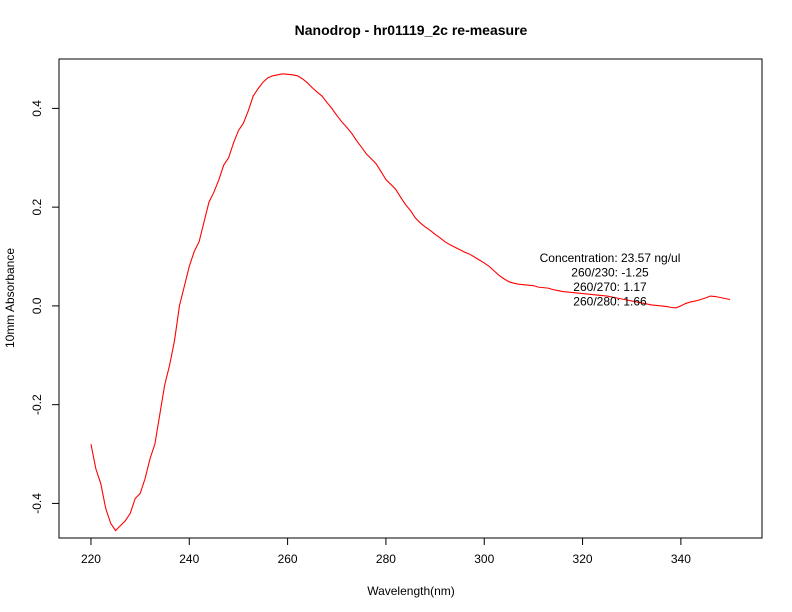  What do you see at coordinates (91, 559) in the screenshot?
I see `x-tick-label: 220` at bounding box center [91, 559].